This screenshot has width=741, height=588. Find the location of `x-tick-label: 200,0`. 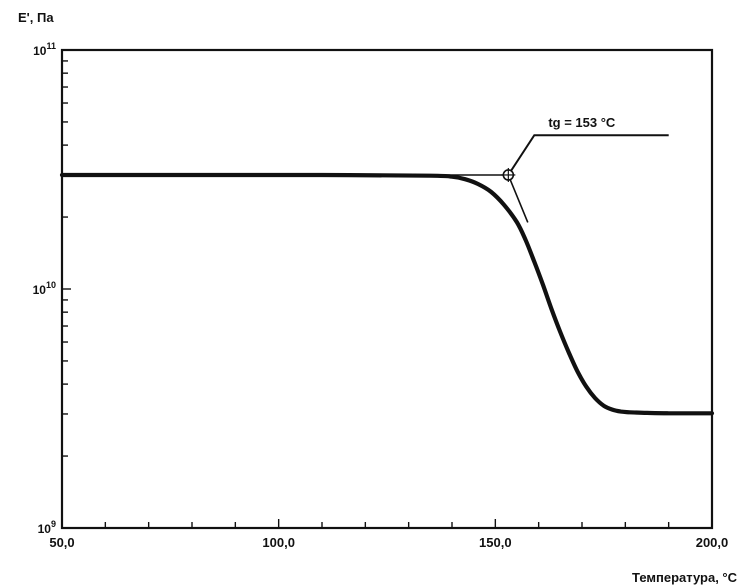

x-tick-label: 200,0 is located at coordinates (712, 542).